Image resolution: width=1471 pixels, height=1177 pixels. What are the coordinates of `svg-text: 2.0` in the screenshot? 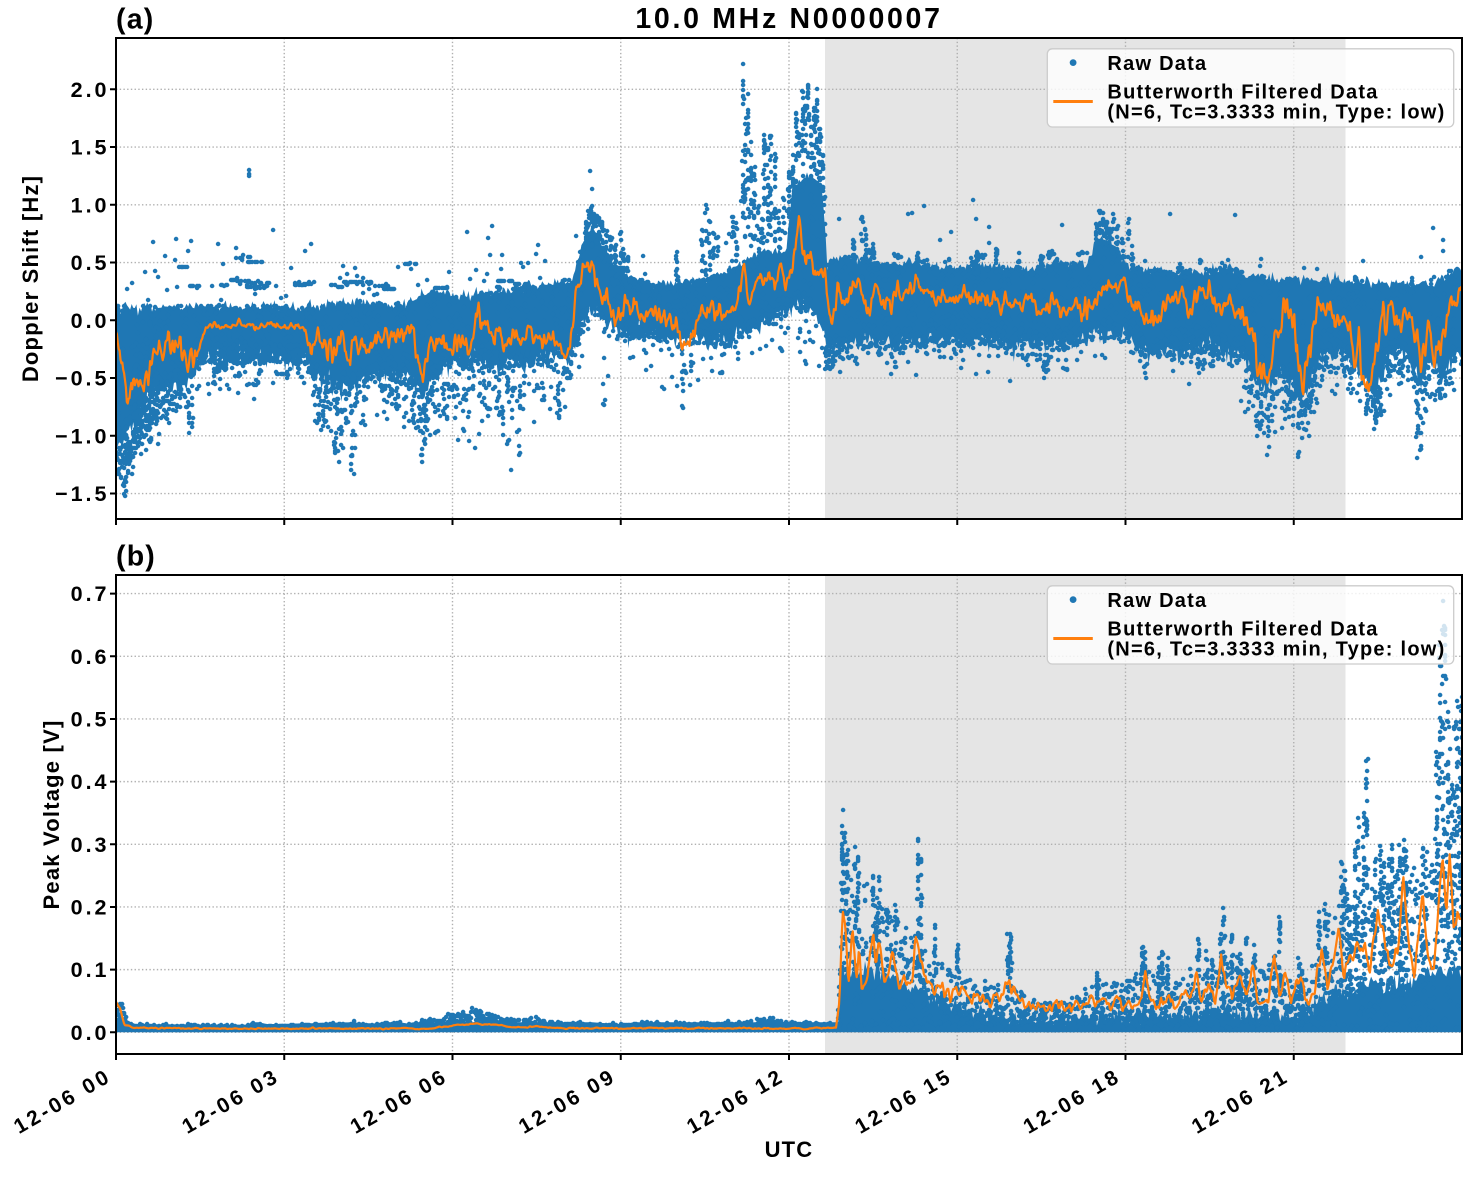 It's located at (90, 90).